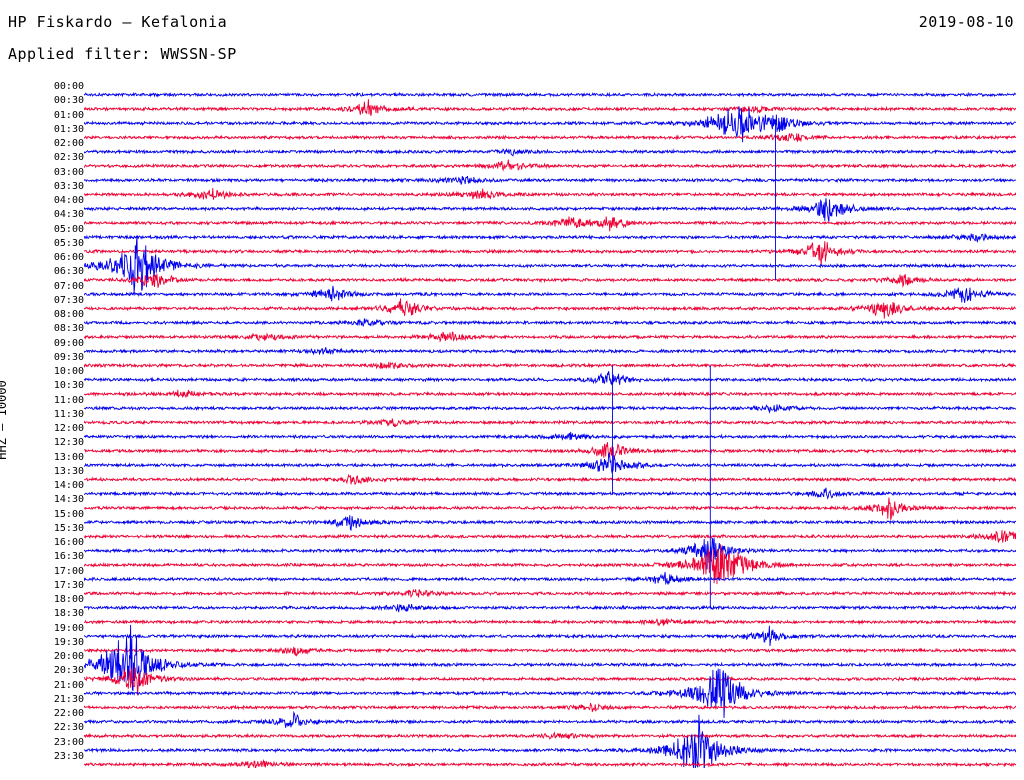 Image resolution: width=1024 pixels, height=780 pixels. I want to click on time-tick-label: 06:30, so click(68, 272).